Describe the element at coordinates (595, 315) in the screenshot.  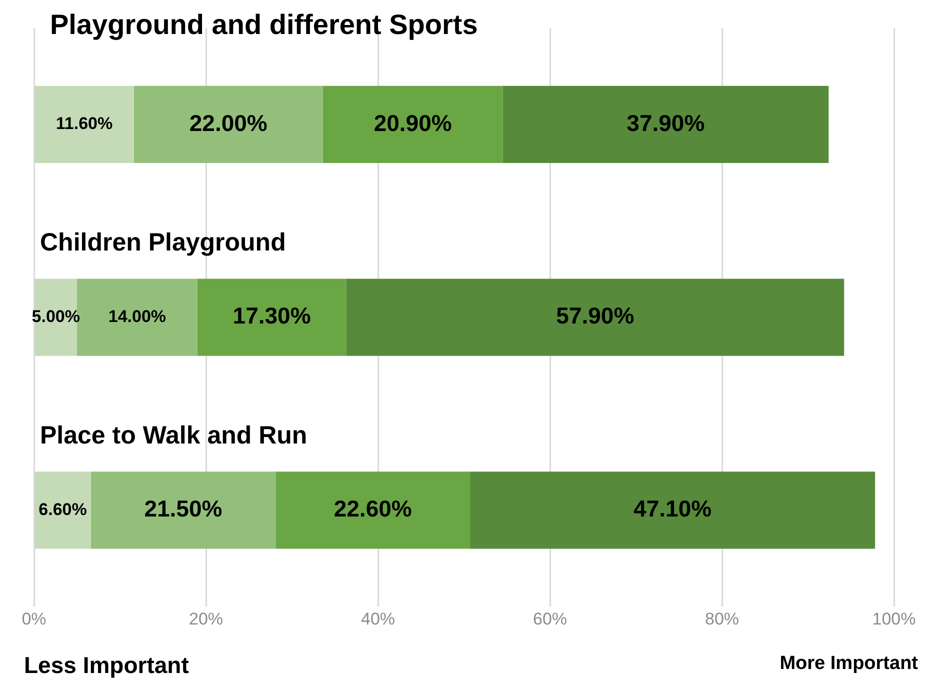
I see `data-label: 57.90%` at that location.